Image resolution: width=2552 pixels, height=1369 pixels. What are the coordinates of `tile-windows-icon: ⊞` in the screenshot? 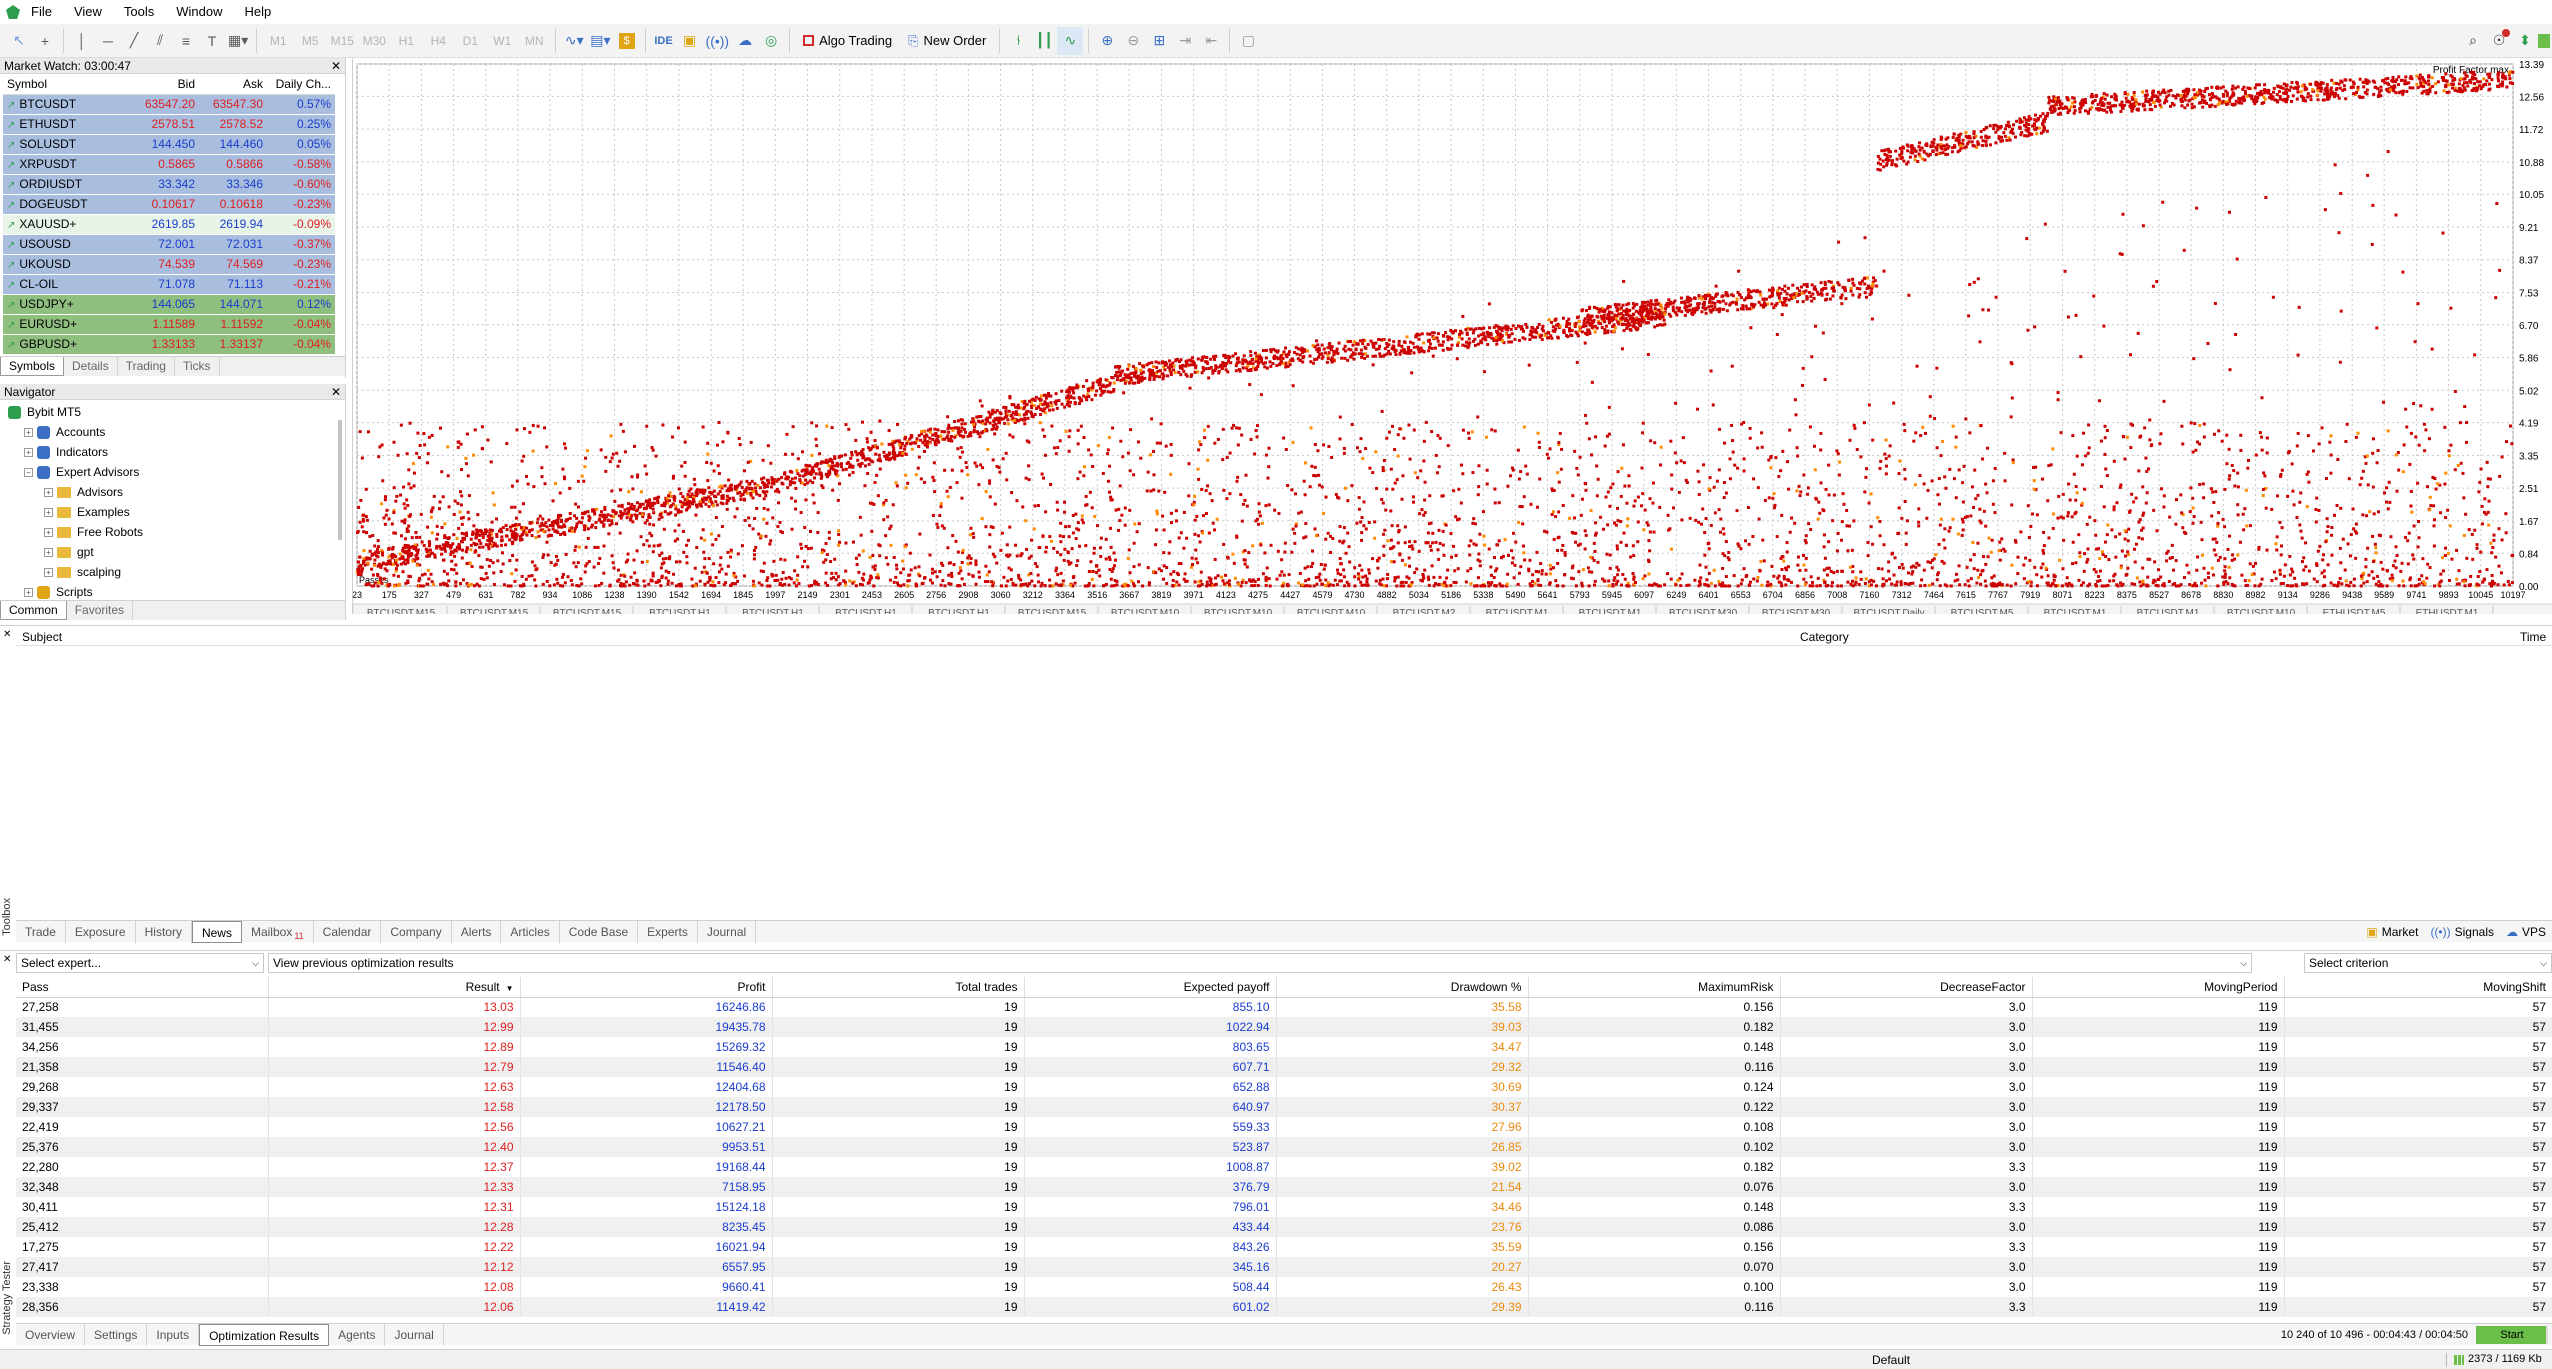 It's located at (1159, 40).